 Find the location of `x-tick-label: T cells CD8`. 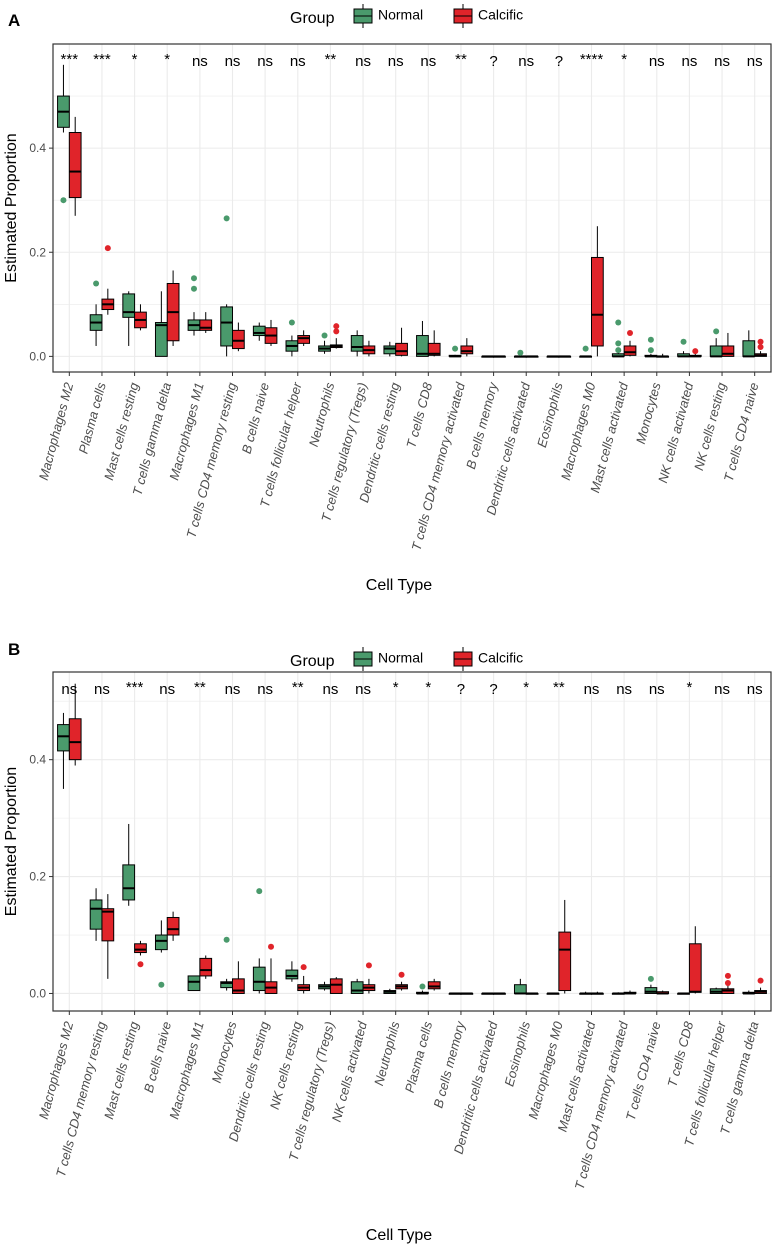

x-tick-label: T cells CD8 is located at coordinates (419, 415).